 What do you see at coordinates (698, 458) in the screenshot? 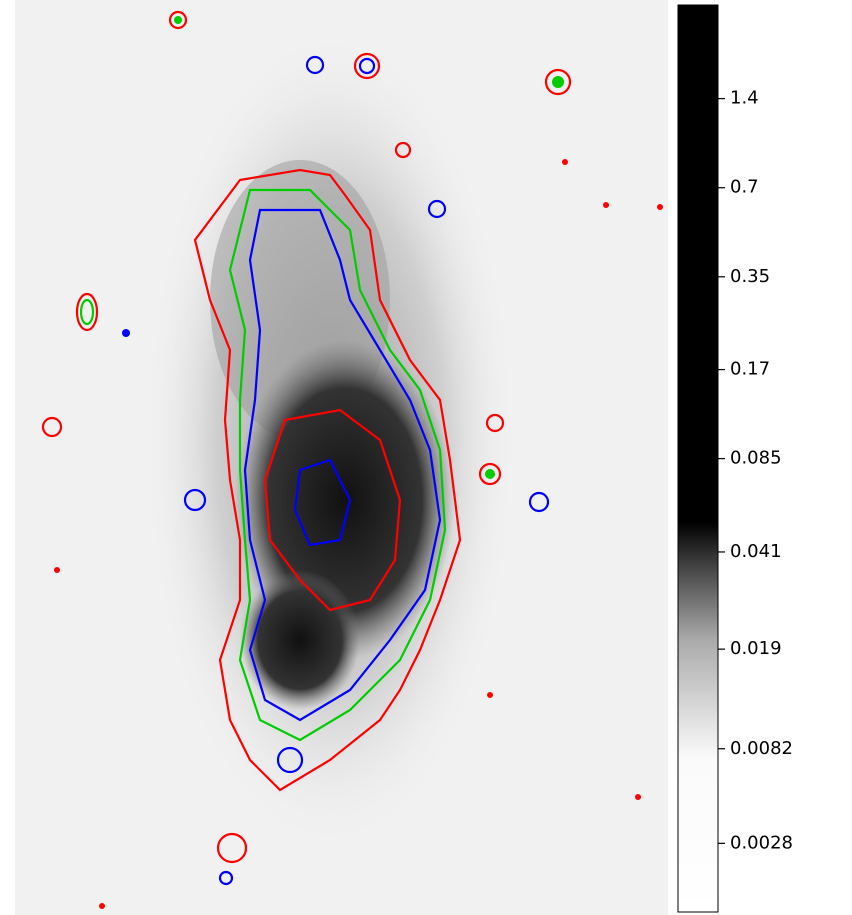
I see `colorbar` at bounding box center [698, 458].